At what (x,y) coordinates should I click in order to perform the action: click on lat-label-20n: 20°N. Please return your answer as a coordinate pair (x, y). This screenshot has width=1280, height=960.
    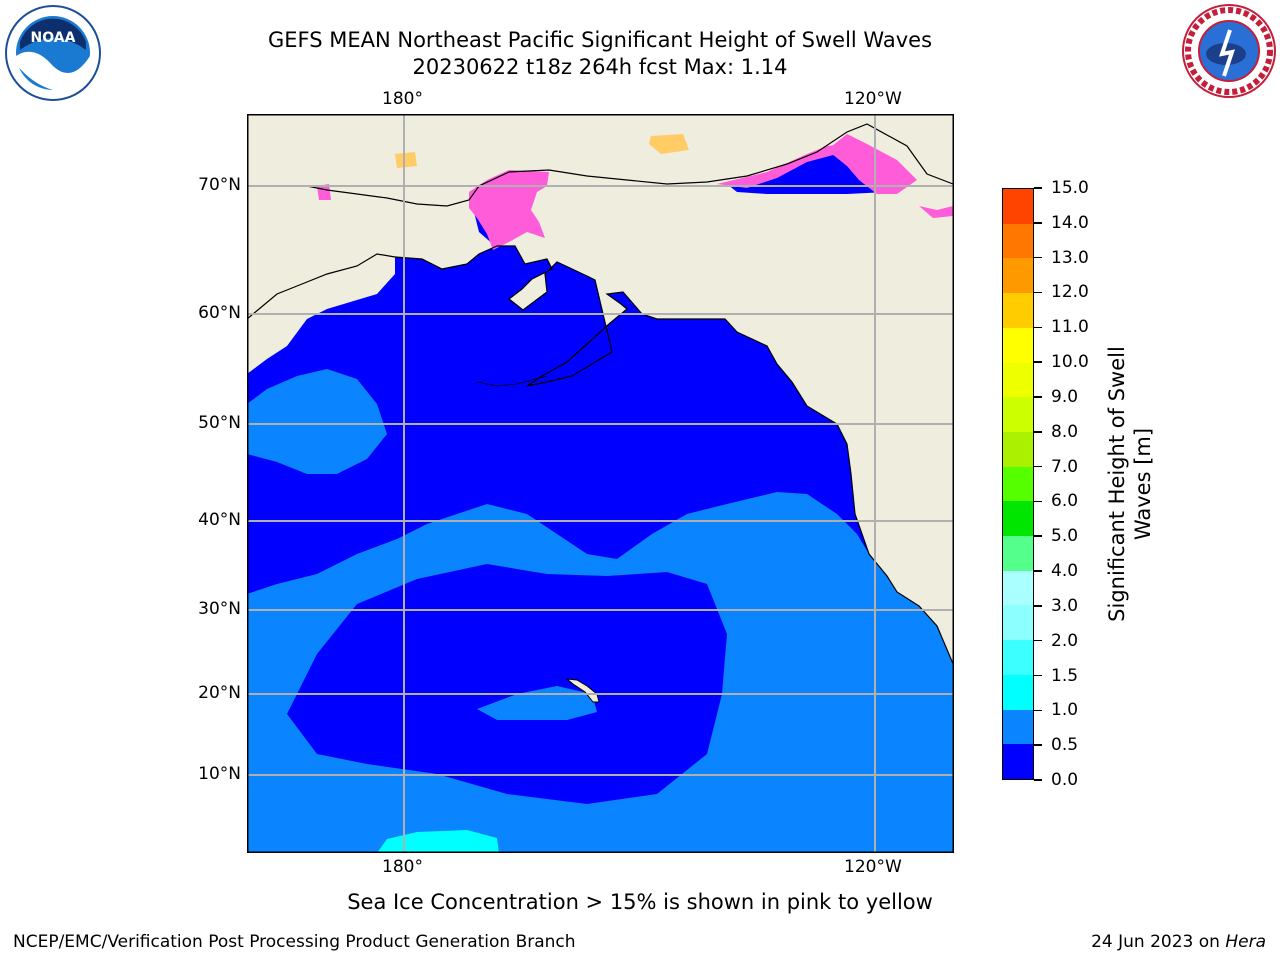
    Looking at the image, I should click on (219, 693).